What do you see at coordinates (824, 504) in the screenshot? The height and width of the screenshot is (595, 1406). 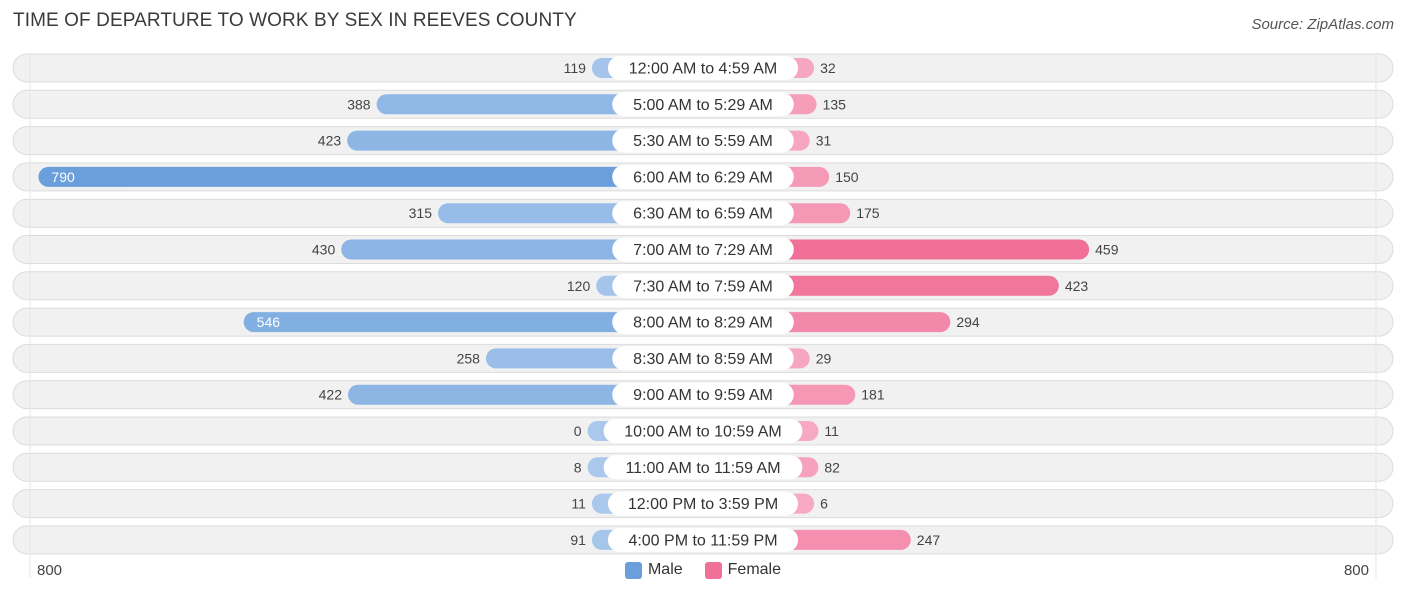 I see `female-value-label: 6` at bounding box center [824, 504].